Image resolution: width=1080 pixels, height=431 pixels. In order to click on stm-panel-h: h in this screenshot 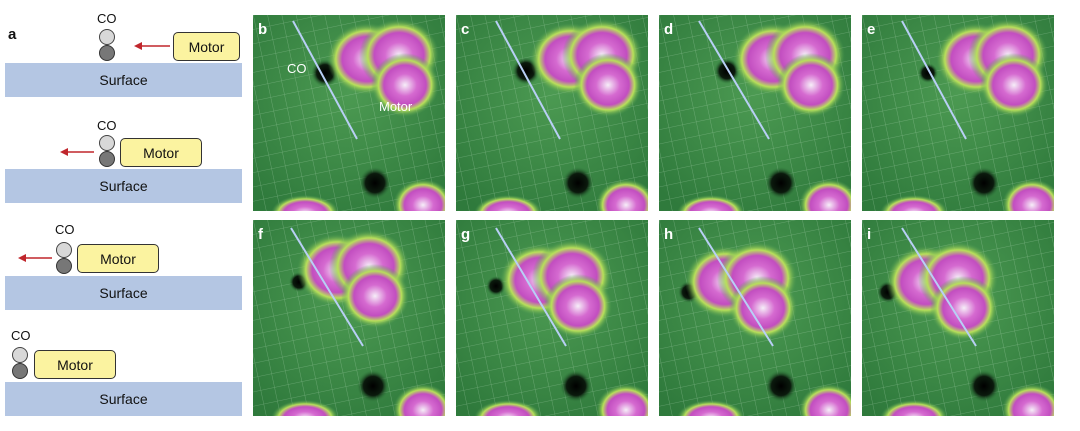, I will do `click(755, 318)`.